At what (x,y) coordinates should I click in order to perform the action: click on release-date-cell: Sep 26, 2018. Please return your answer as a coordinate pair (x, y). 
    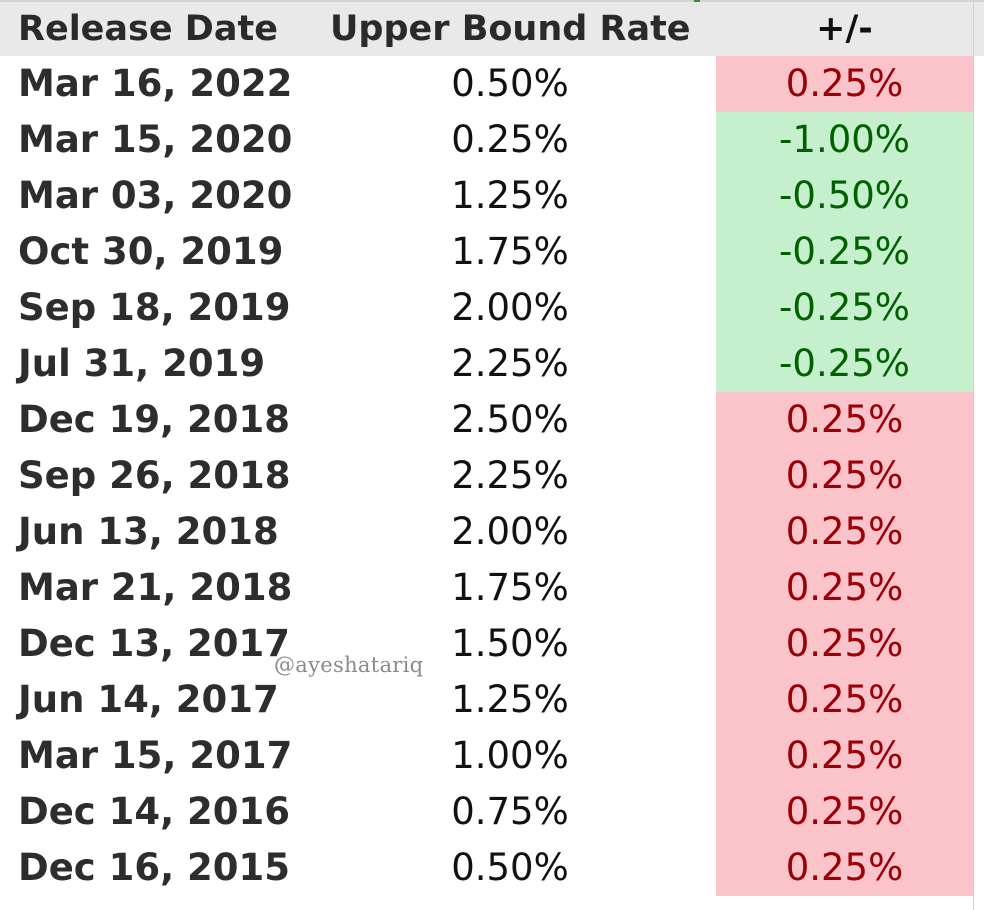
    Looking at the image, I should click on (154, 475).